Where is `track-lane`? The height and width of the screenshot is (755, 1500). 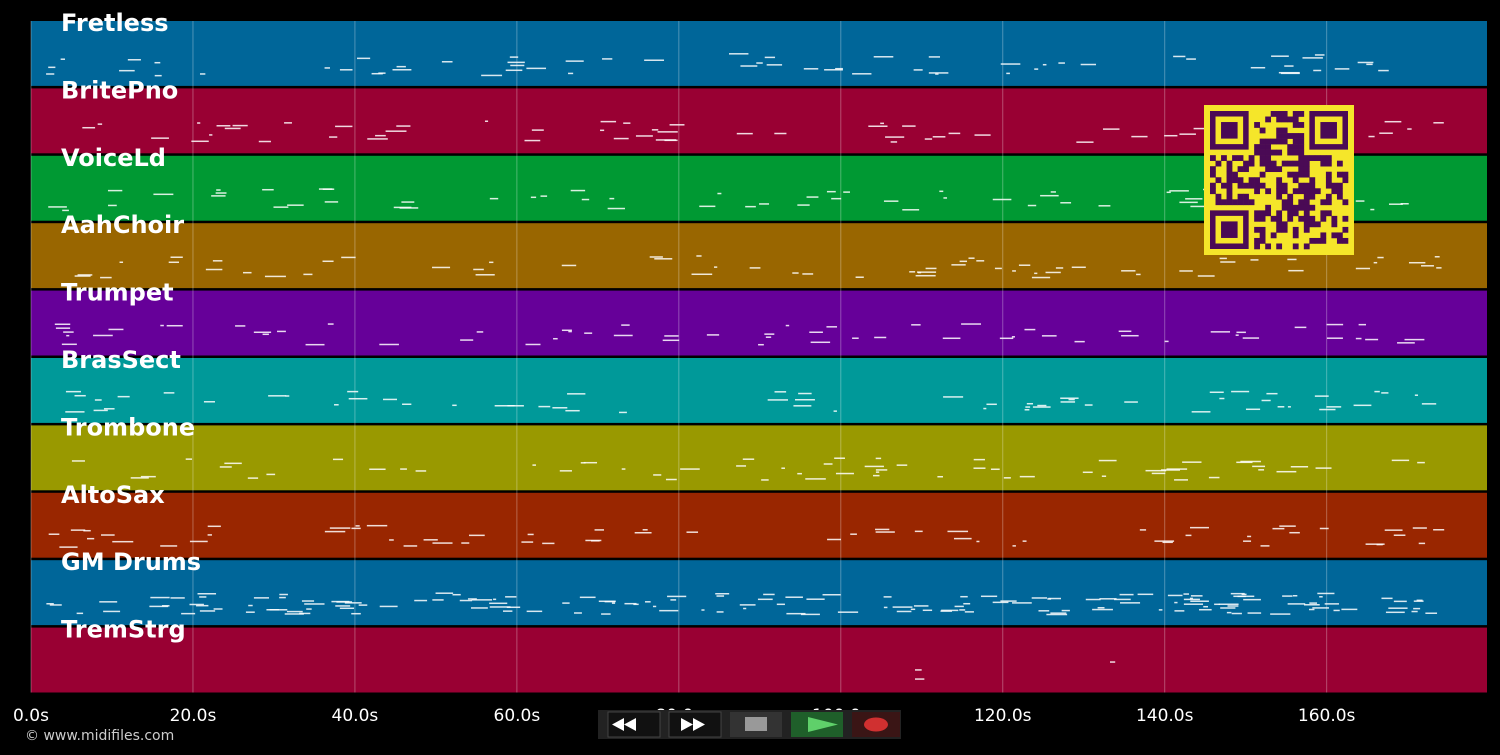
track-lane is located at coordinates (759, 53).